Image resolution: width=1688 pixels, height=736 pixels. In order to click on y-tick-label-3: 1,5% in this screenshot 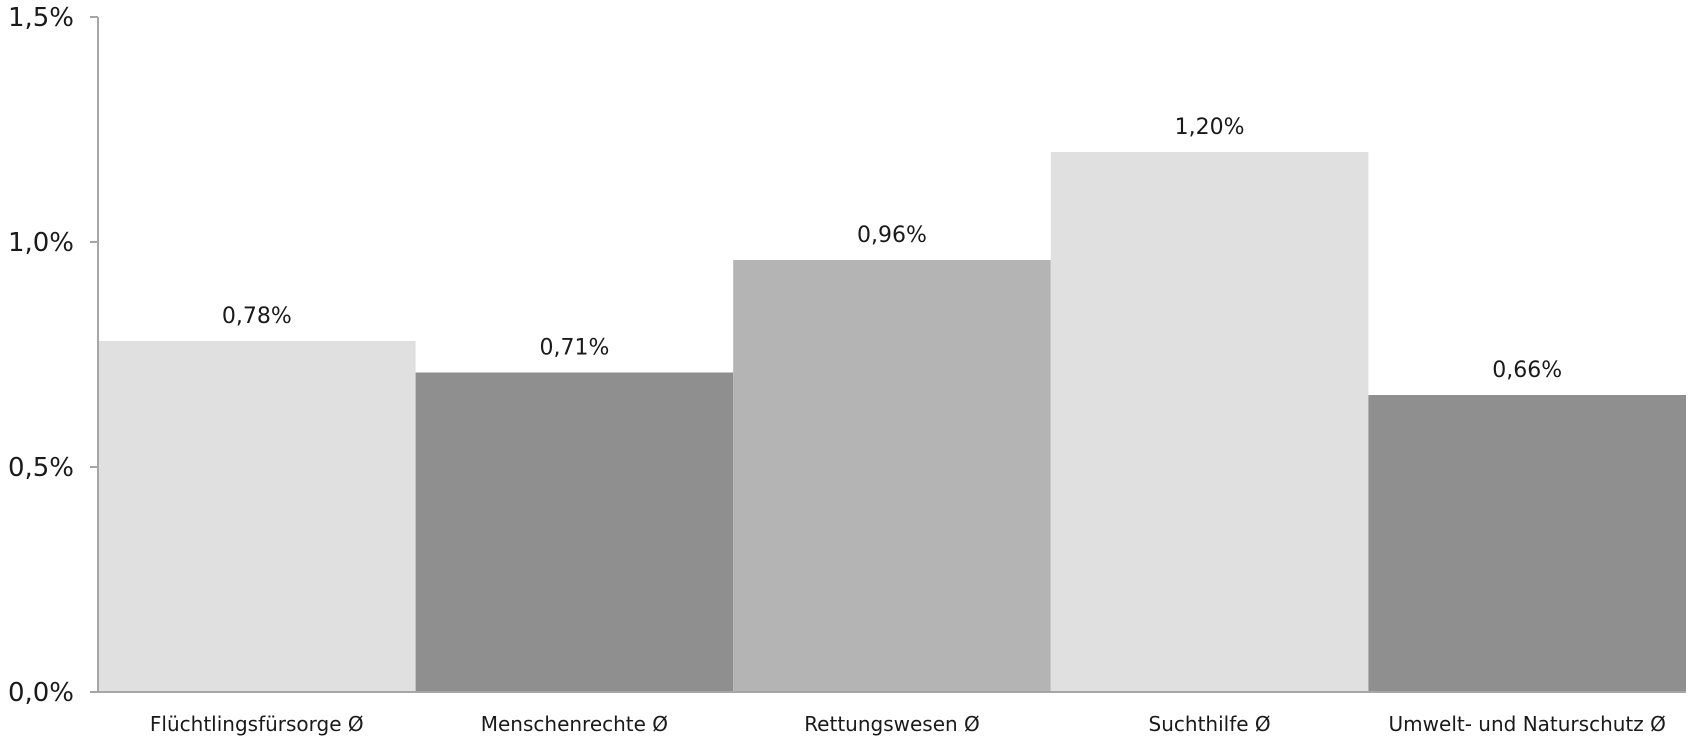, I will do `click(41, 18)`.